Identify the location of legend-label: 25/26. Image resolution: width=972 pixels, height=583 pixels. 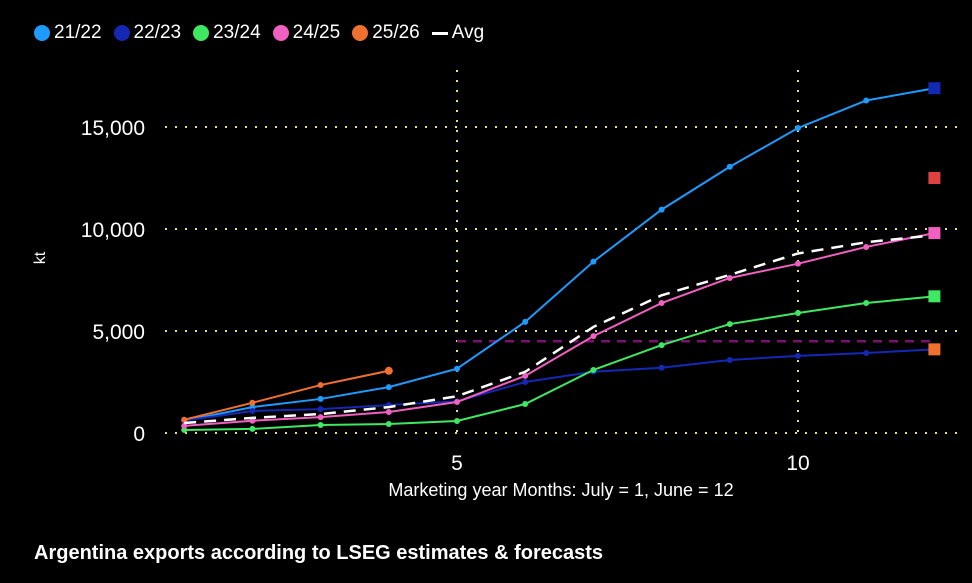
(396, 32).